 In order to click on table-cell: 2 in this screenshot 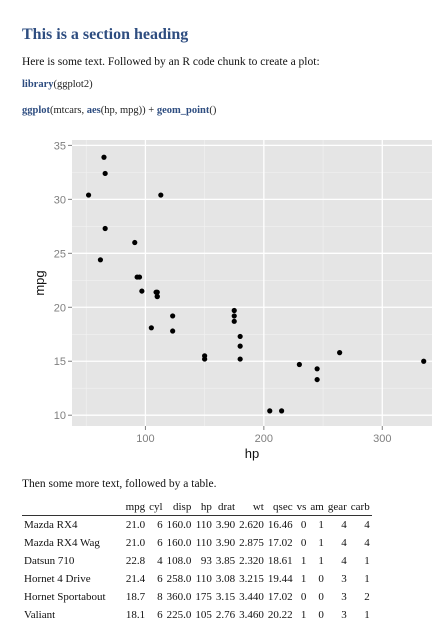, I will do `click(367, 597)`.